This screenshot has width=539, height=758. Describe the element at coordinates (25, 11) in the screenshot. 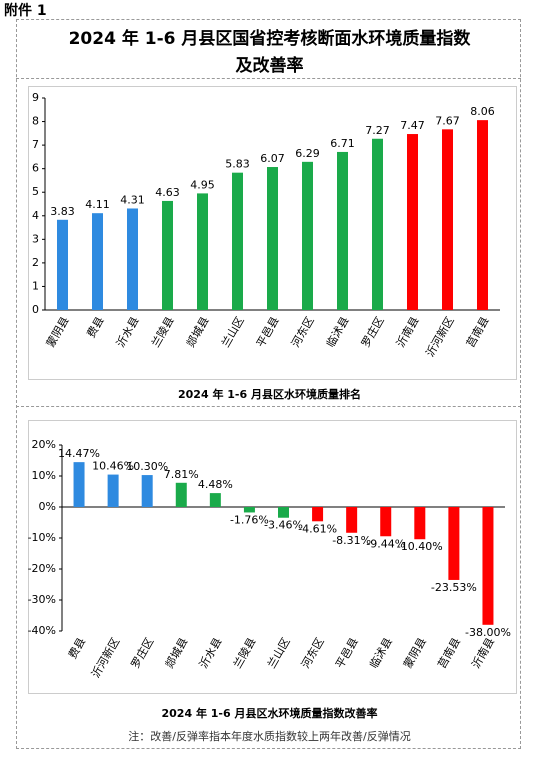

I see `attachment-label: 附件 1` at that location.